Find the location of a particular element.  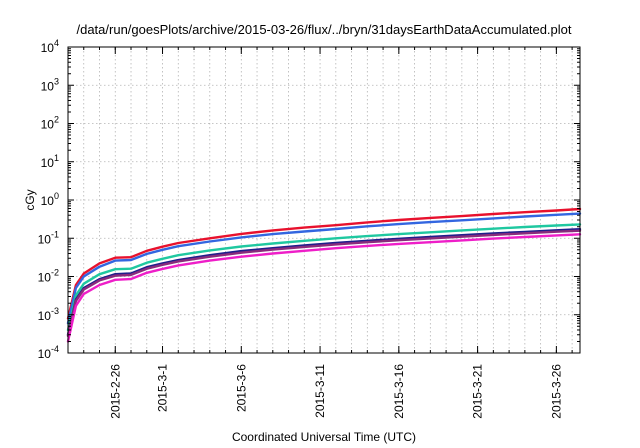

y-axis-label: cGy is located at coordinates (30, 199).